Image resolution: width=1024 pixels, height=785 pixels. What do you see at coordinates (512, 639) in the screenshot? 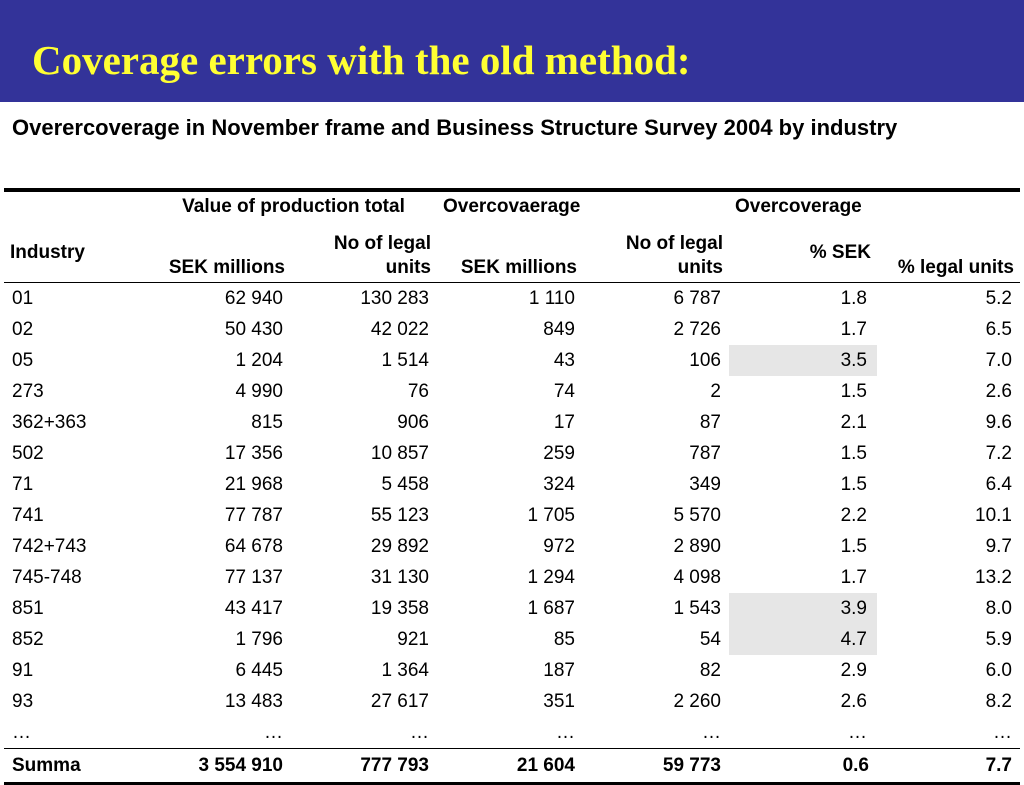
I see `table-row: 852 1 796 921 85 54 4.7 5.9` at bounding box center [512, 639].